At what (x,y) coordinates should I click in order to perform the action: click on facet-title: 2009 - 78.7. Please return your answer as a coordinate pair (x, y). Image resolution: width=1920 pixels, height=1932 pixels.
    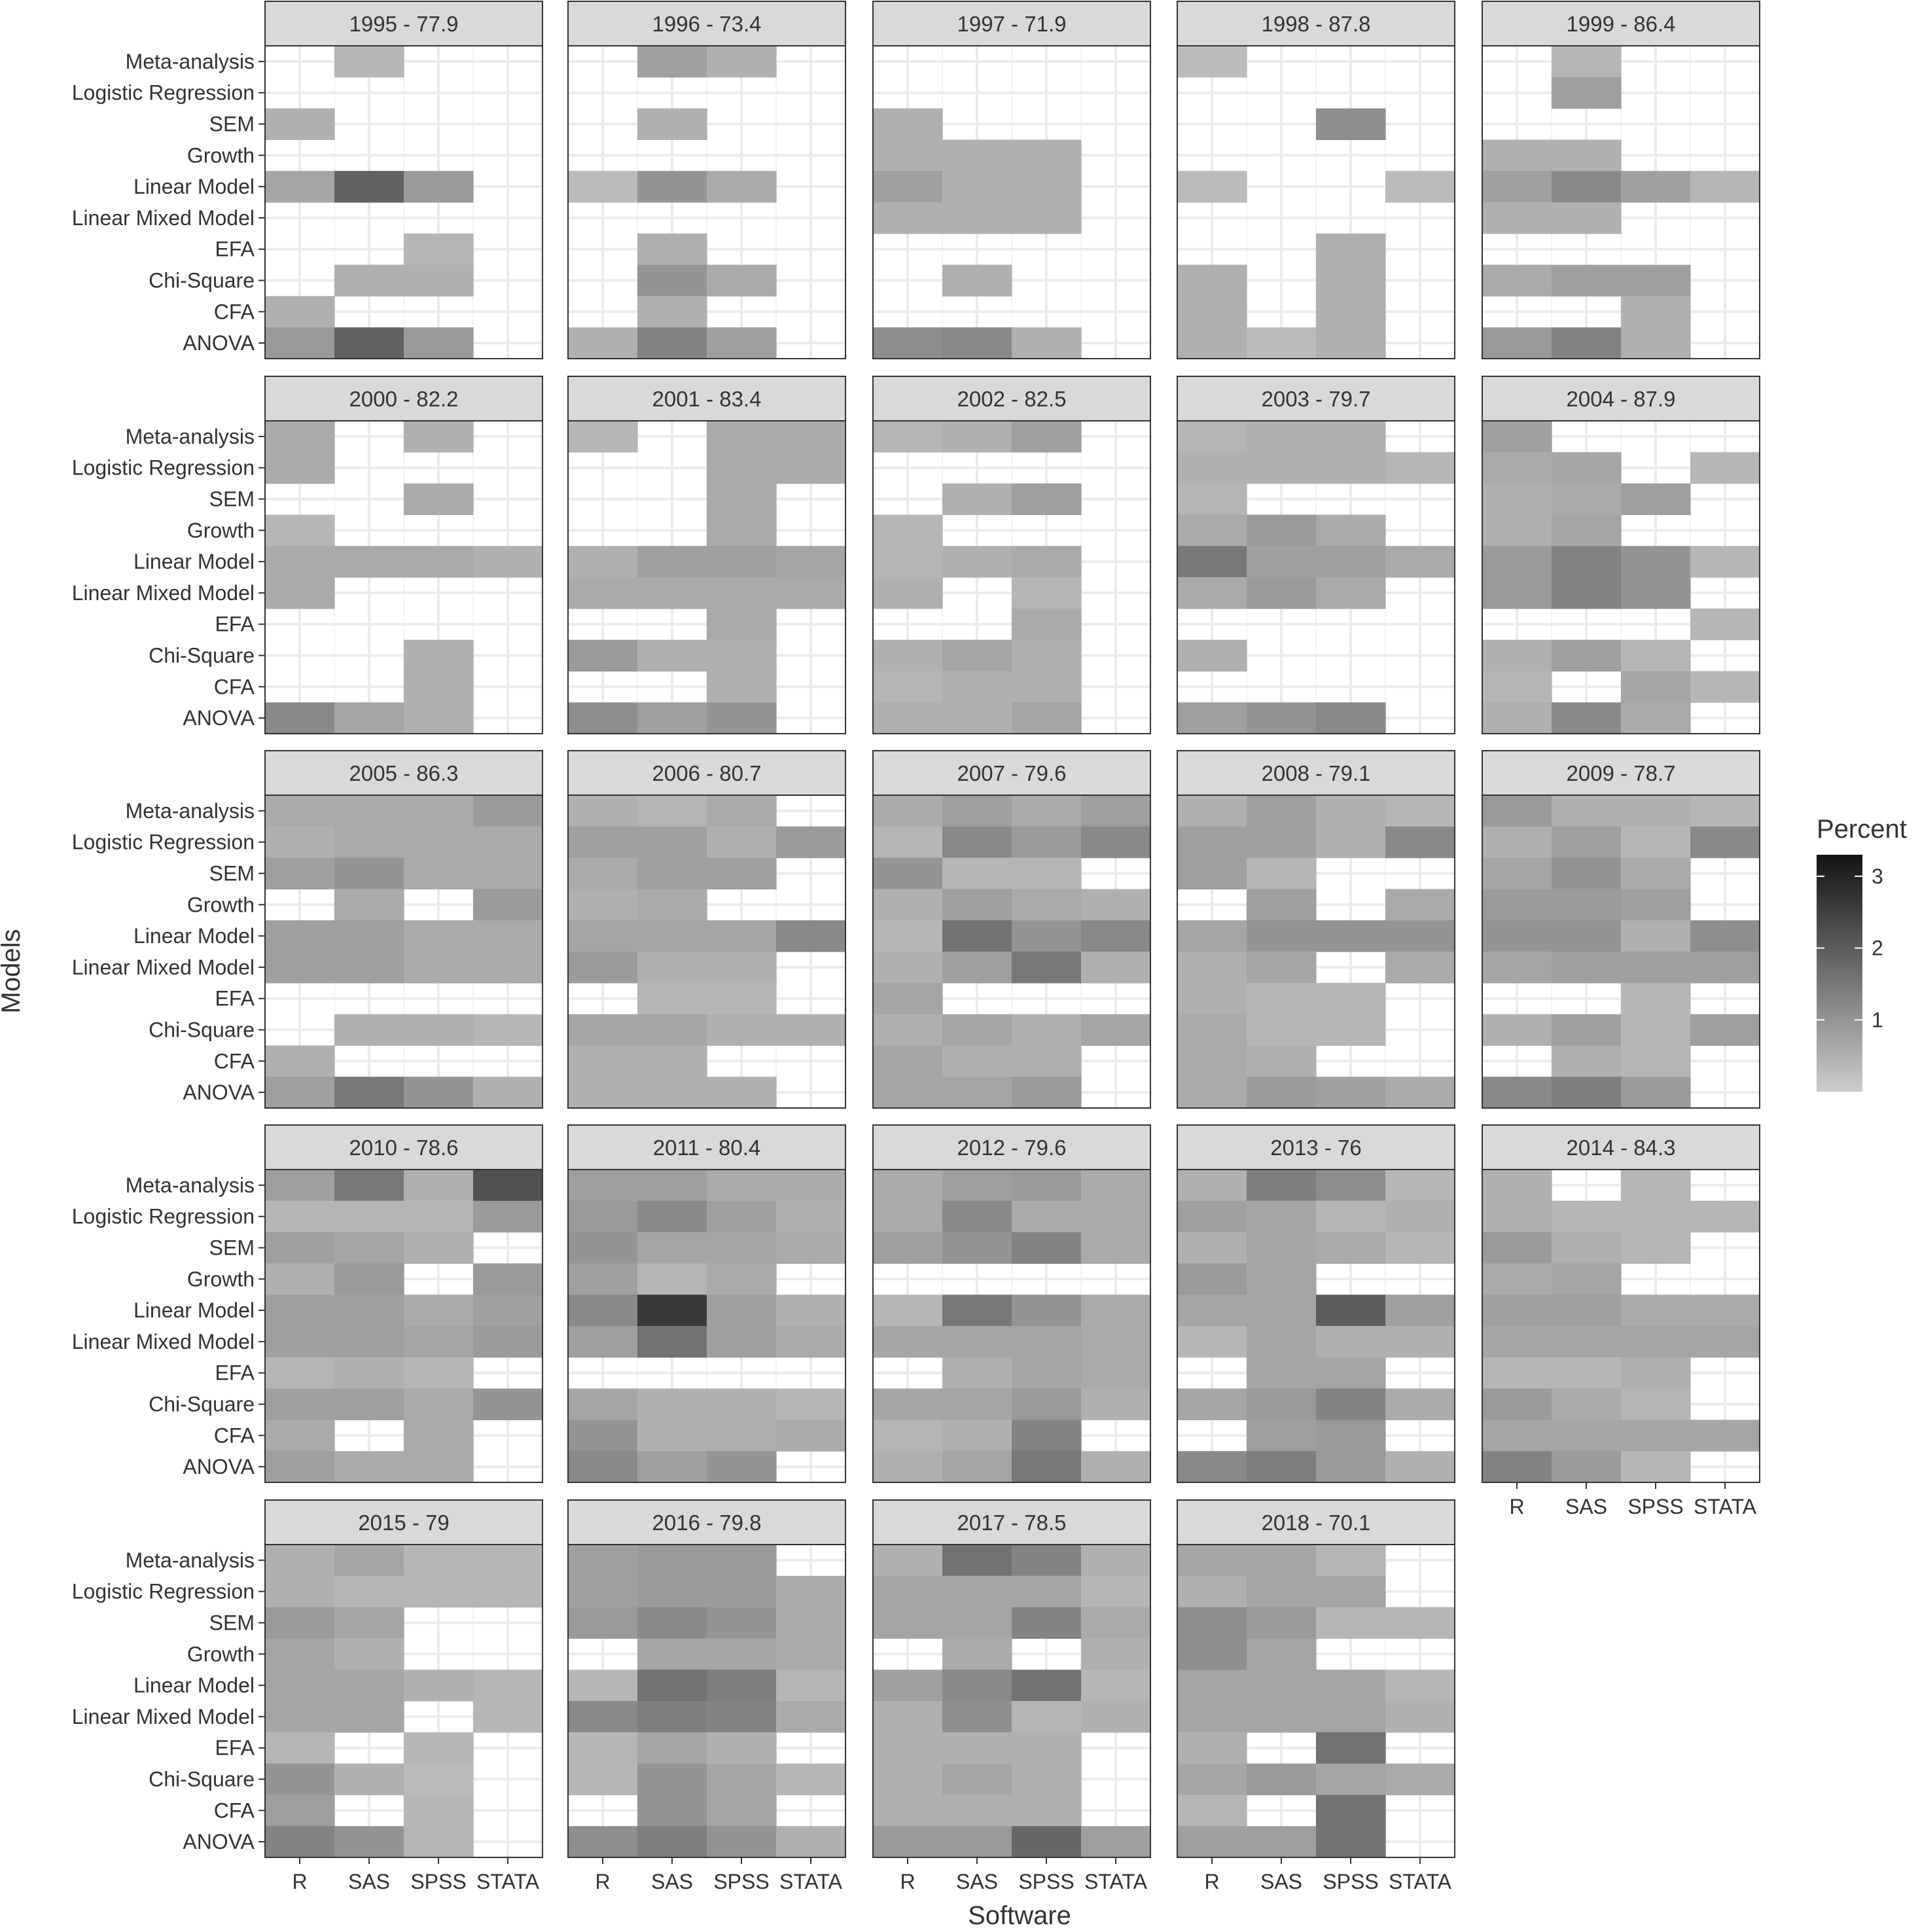
    Looking at the image, I should click on (1621, 773).